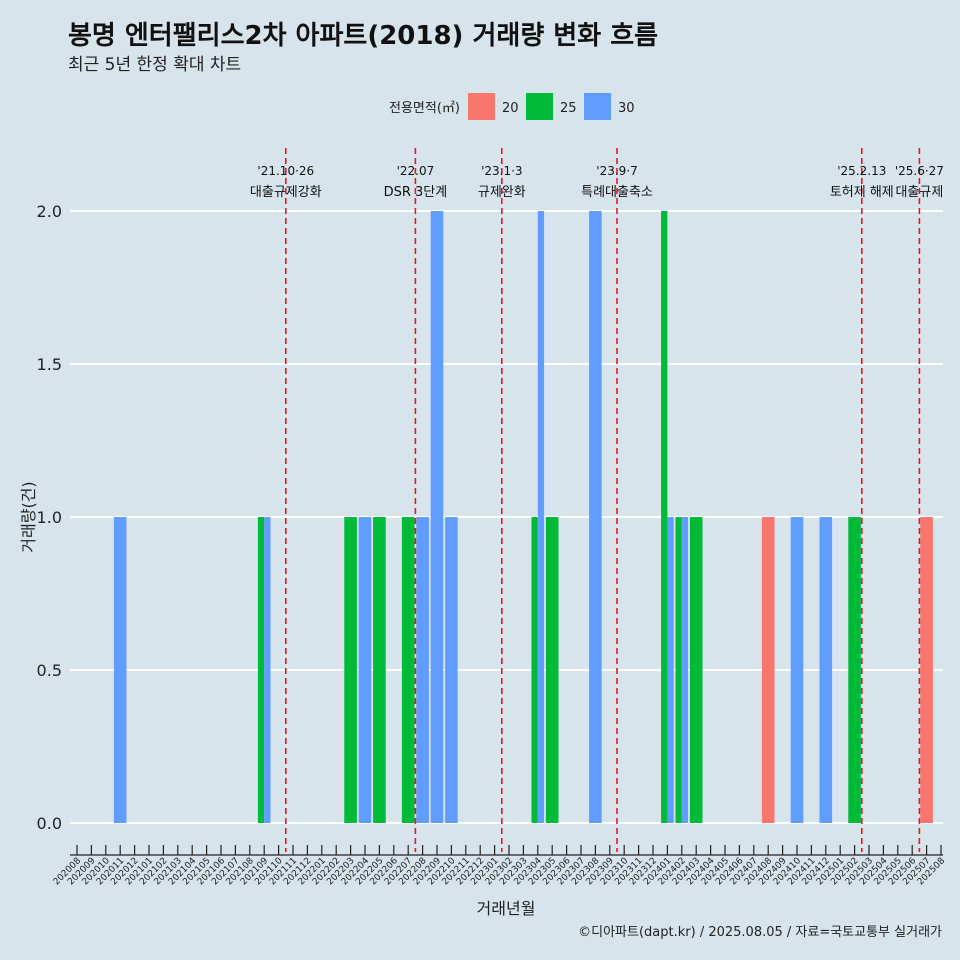 The image size is (960, 960). I want to click on legend-items: 20 25 30, so click(551, 106).